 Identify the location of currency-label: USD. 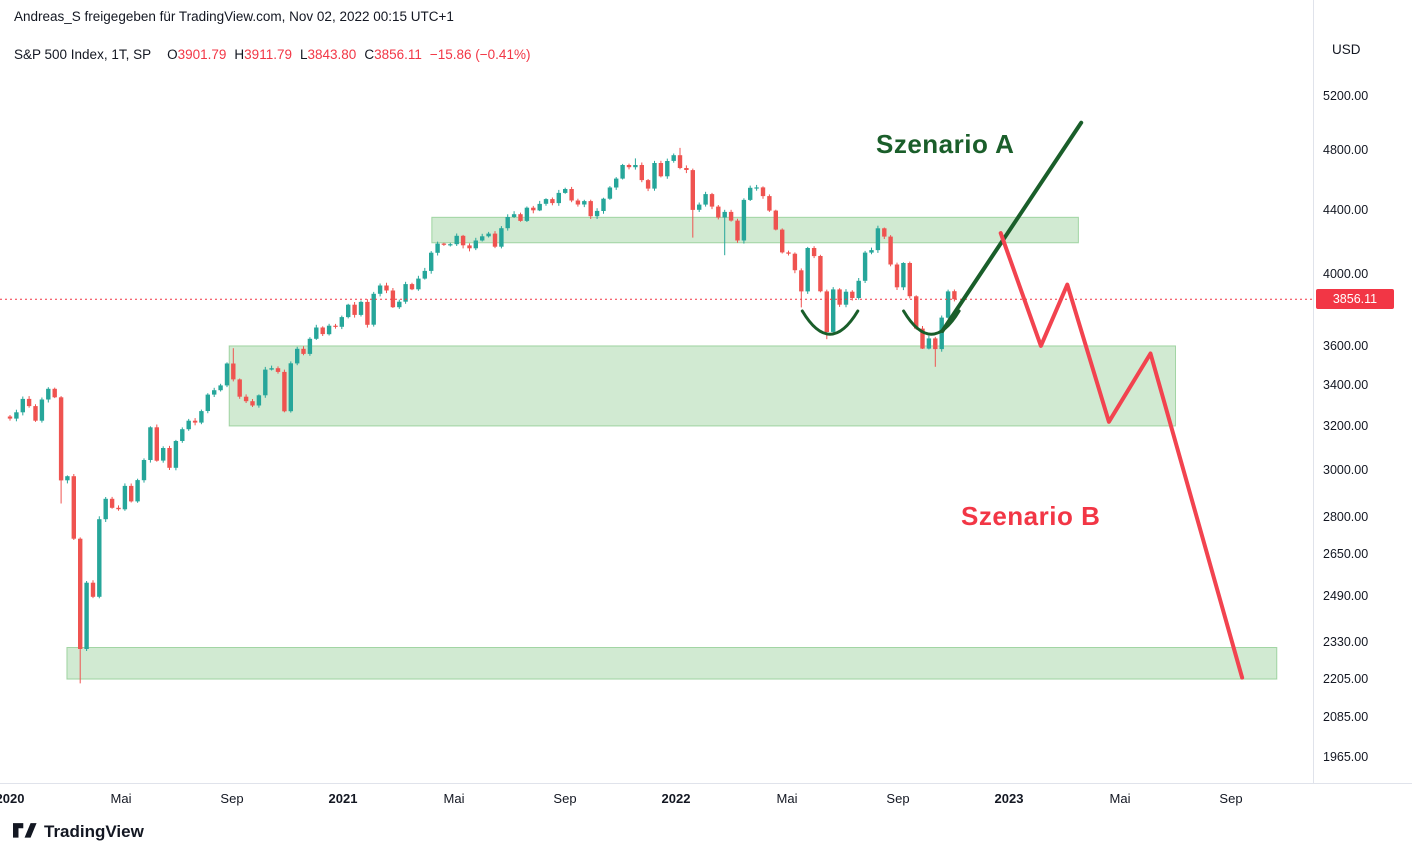
(1346, 49).